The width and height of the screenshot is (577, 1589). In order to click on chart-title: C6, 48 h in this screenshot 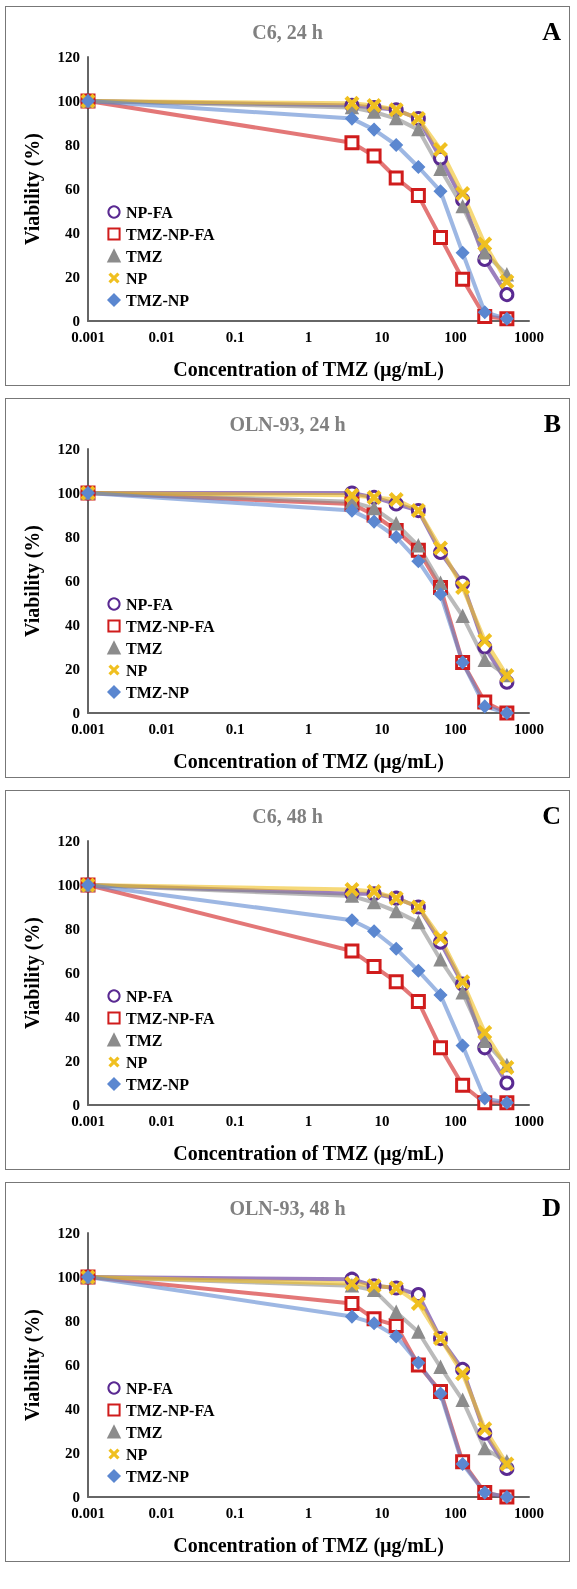, I will do `click(287, 816)`.